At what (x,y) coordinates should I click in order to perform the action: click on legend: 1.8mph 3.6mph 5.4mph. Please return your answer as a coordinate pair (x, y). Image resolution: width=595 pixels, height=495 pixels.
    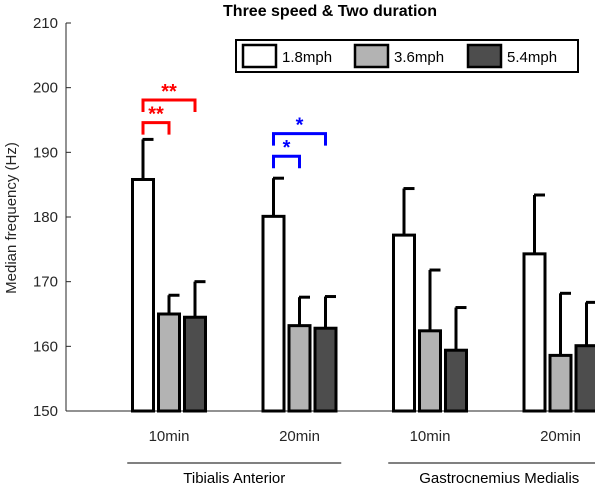
    Looking at the image, I should click on (407, 56).